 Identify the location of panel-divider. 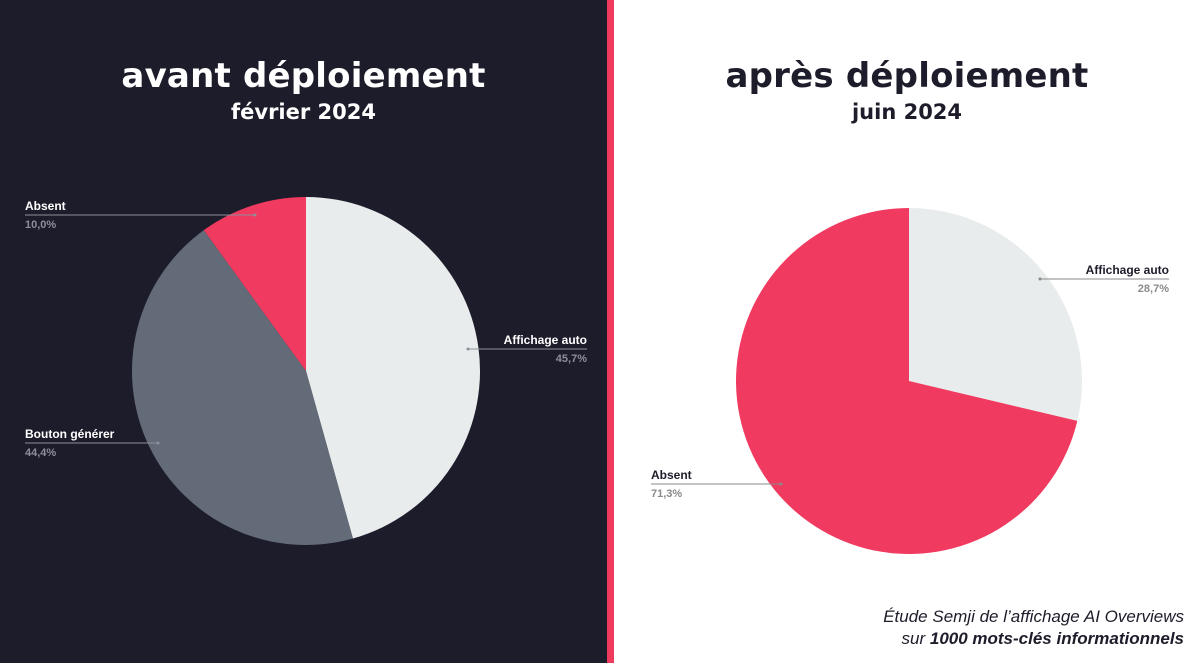
(610, 331).